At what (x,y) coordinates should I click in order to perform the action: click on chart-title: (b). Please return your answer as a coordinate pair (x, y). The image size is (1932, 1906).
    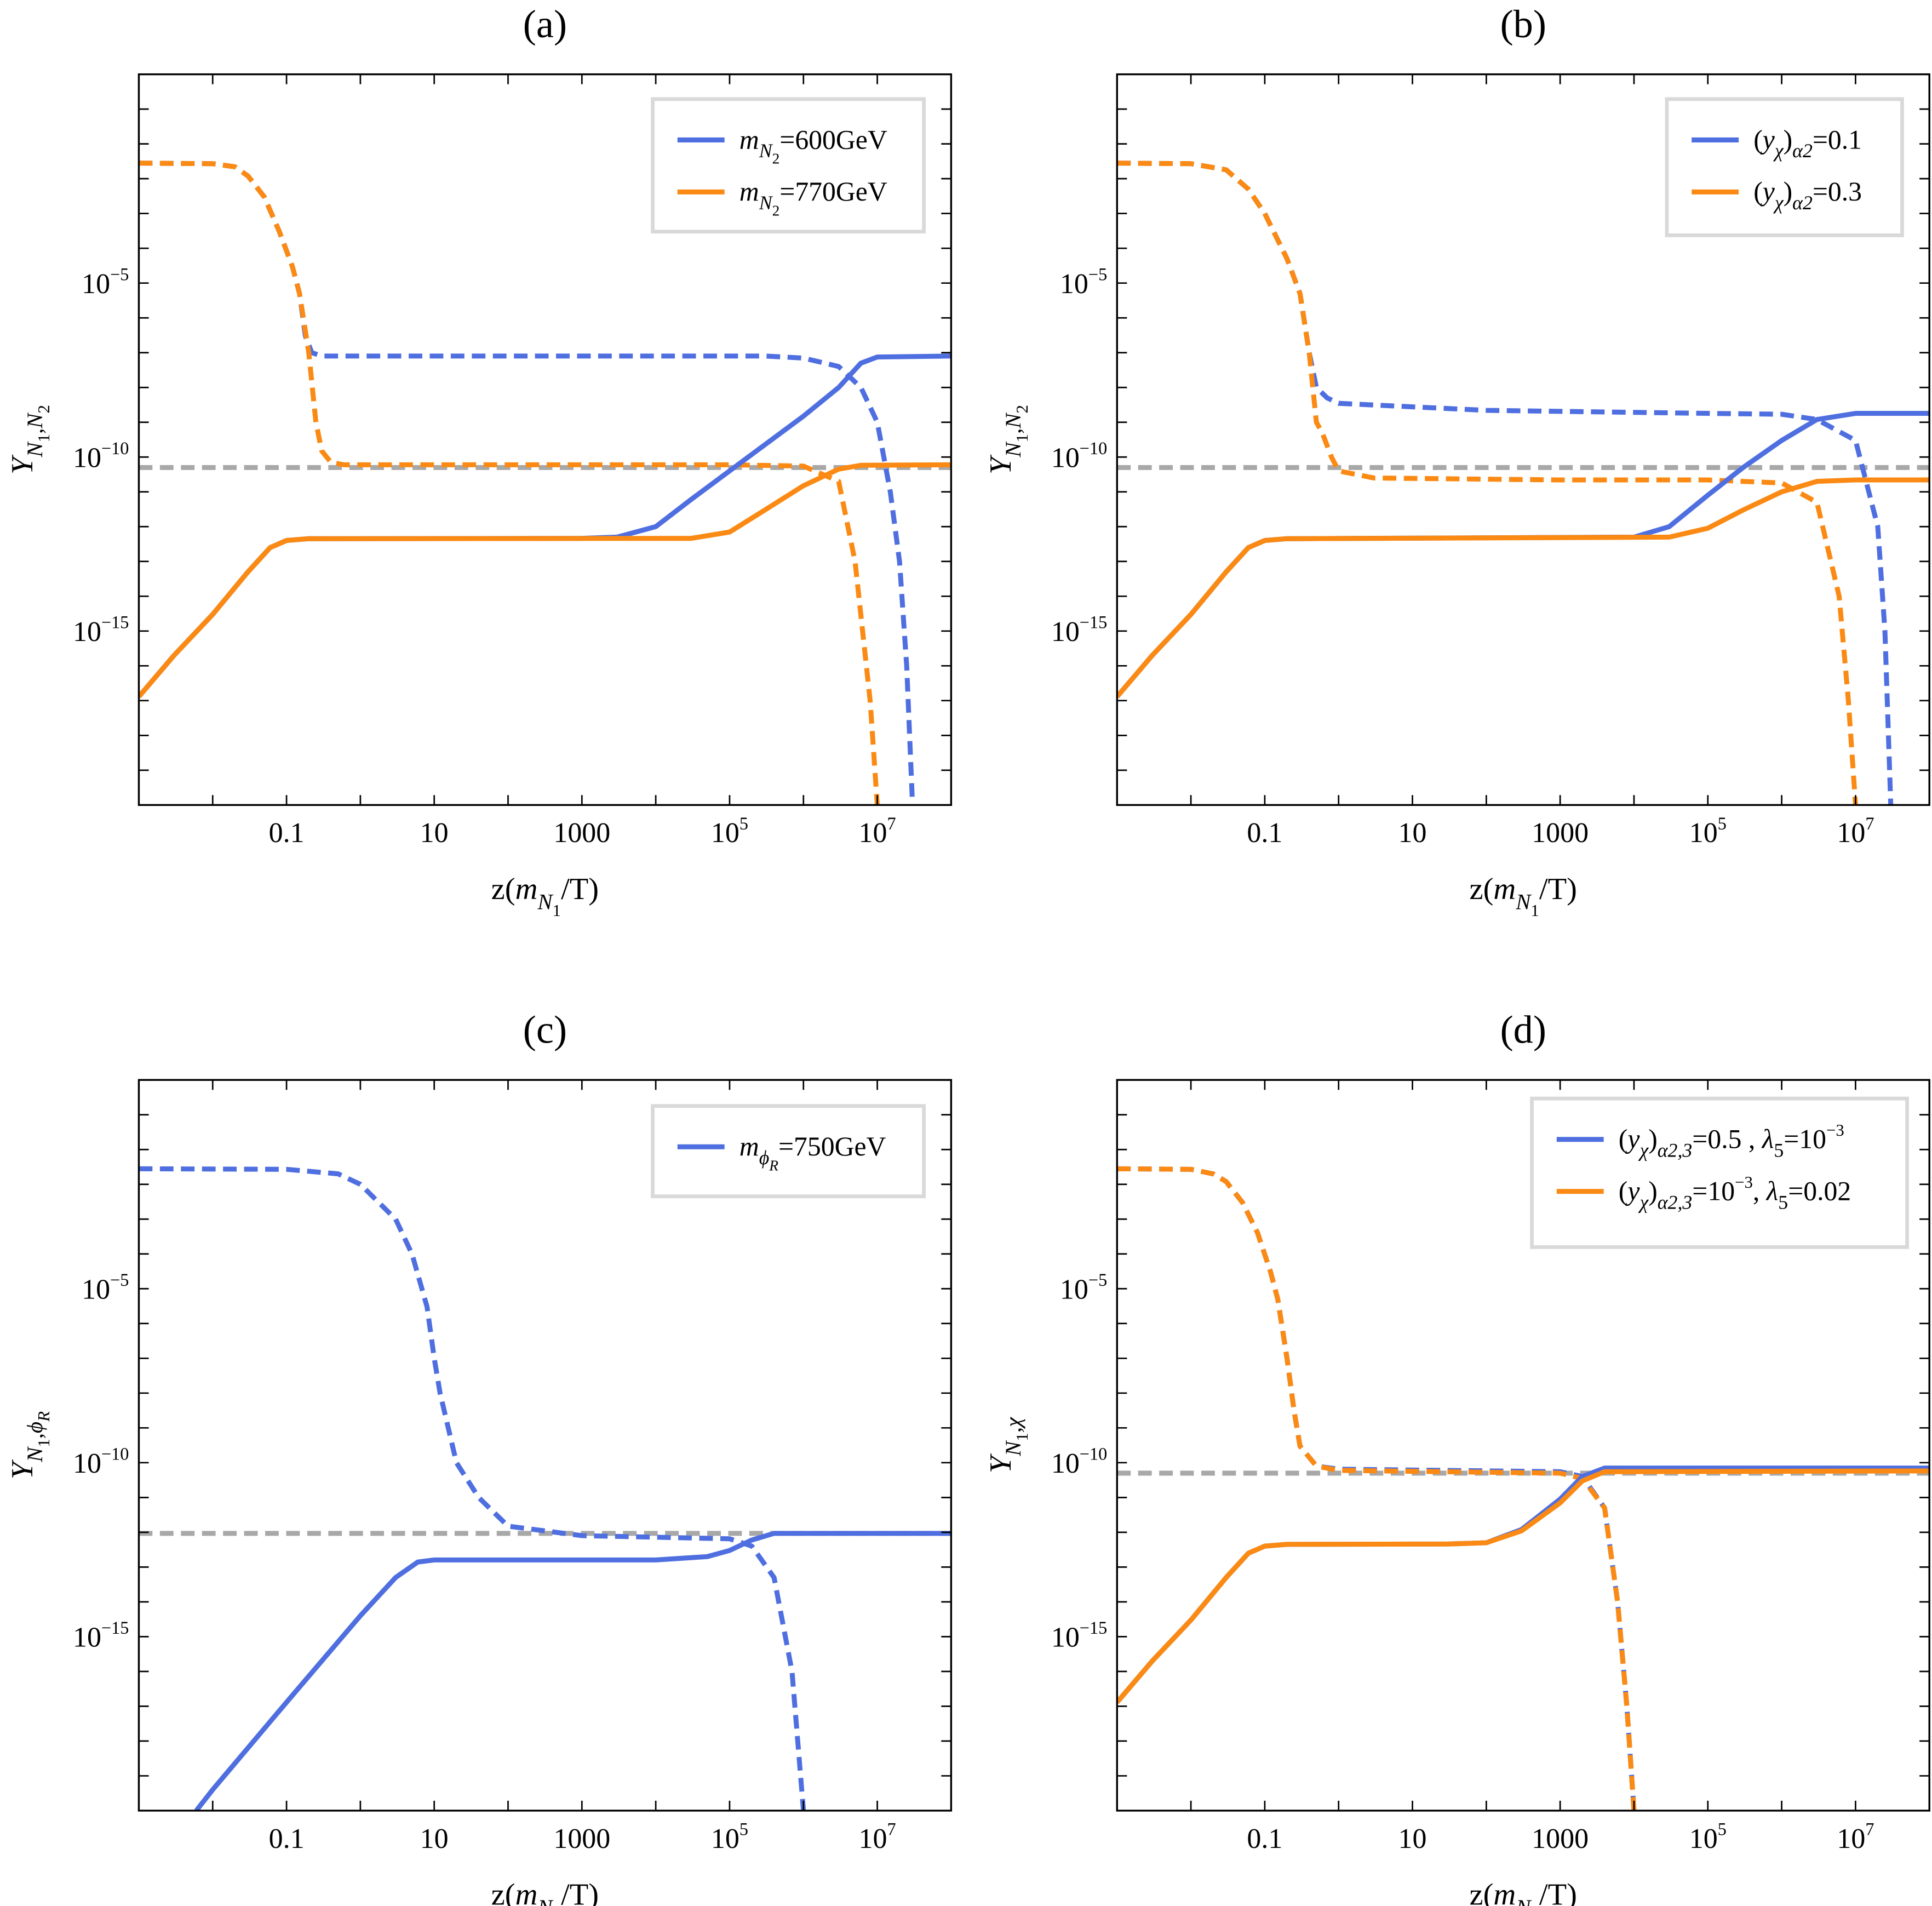
    Looking at the image, I should click on (1523, 24).